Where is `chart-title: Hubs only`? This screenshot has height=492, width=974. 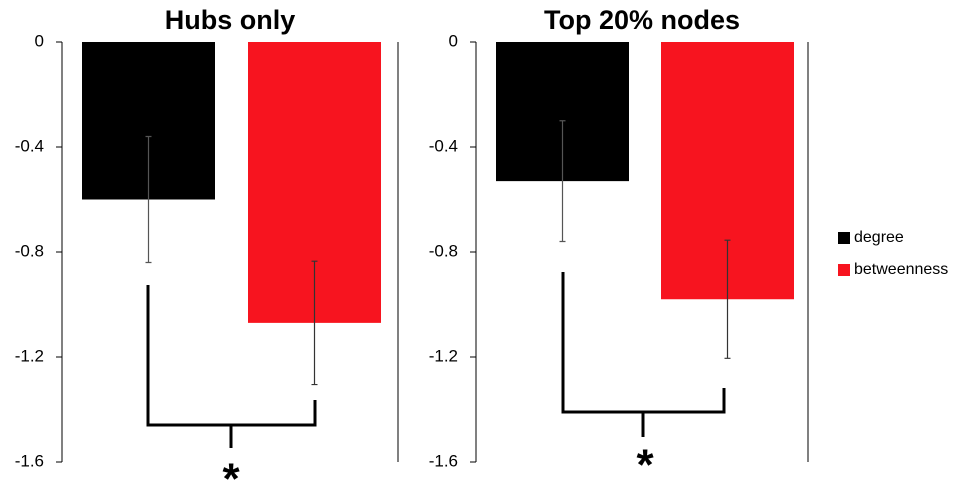 chart-title: Hubs only is located at coordinates (230, 20).